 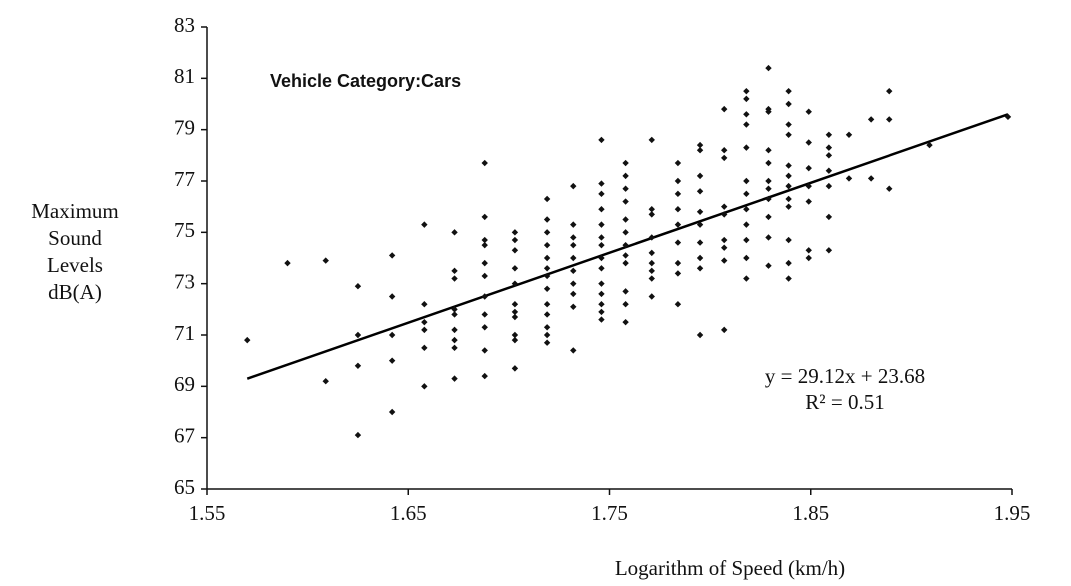 I want to click on y-axis-label: Sound, so click(x=75, y=238).